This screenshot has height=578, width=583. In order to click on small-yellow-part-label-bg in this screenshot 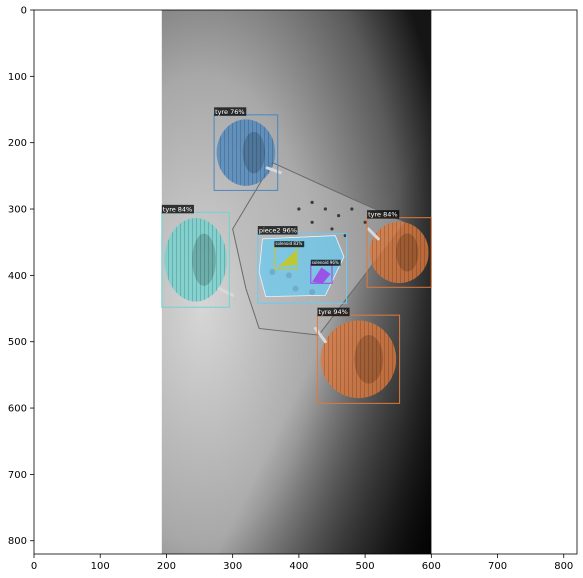, I will do `click(289, 244)`.